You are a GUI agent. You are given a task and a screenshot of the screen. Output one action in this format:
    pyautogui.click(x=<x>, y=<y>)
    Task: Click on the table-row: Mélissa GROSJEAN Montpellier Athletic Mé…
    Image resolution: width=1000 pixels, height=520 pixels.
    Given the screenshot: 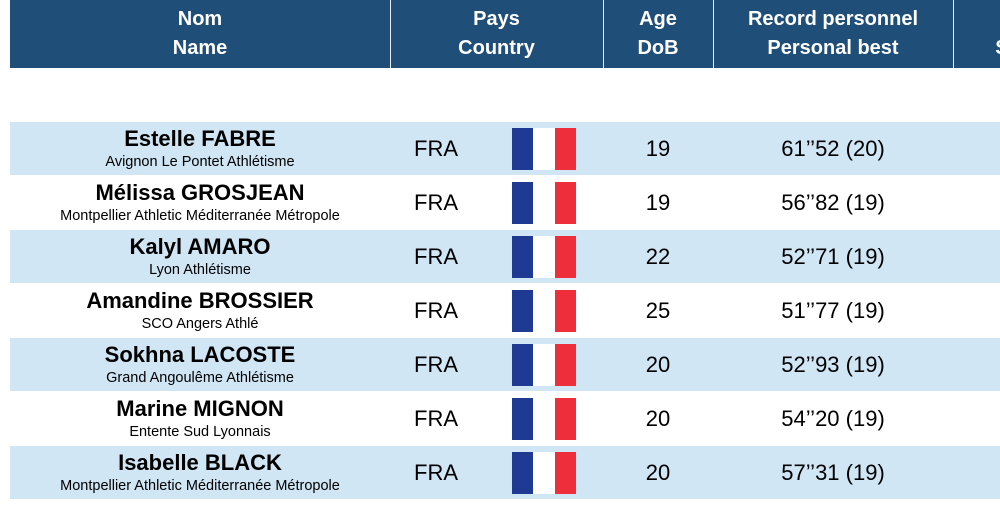 What is the action you would take?
    pyautogui.click(x=505, y=203)
    